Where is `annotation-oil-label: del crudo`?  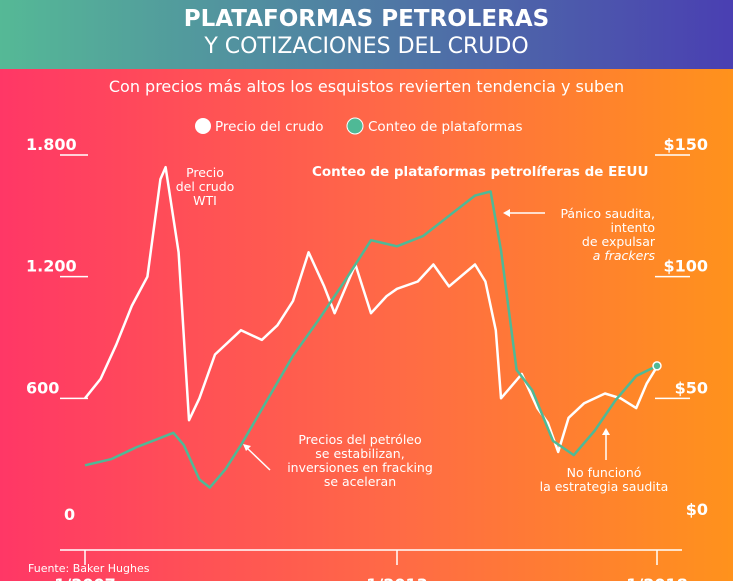 annotation-oil-label: del crudo is located at coordinates (205, 186).